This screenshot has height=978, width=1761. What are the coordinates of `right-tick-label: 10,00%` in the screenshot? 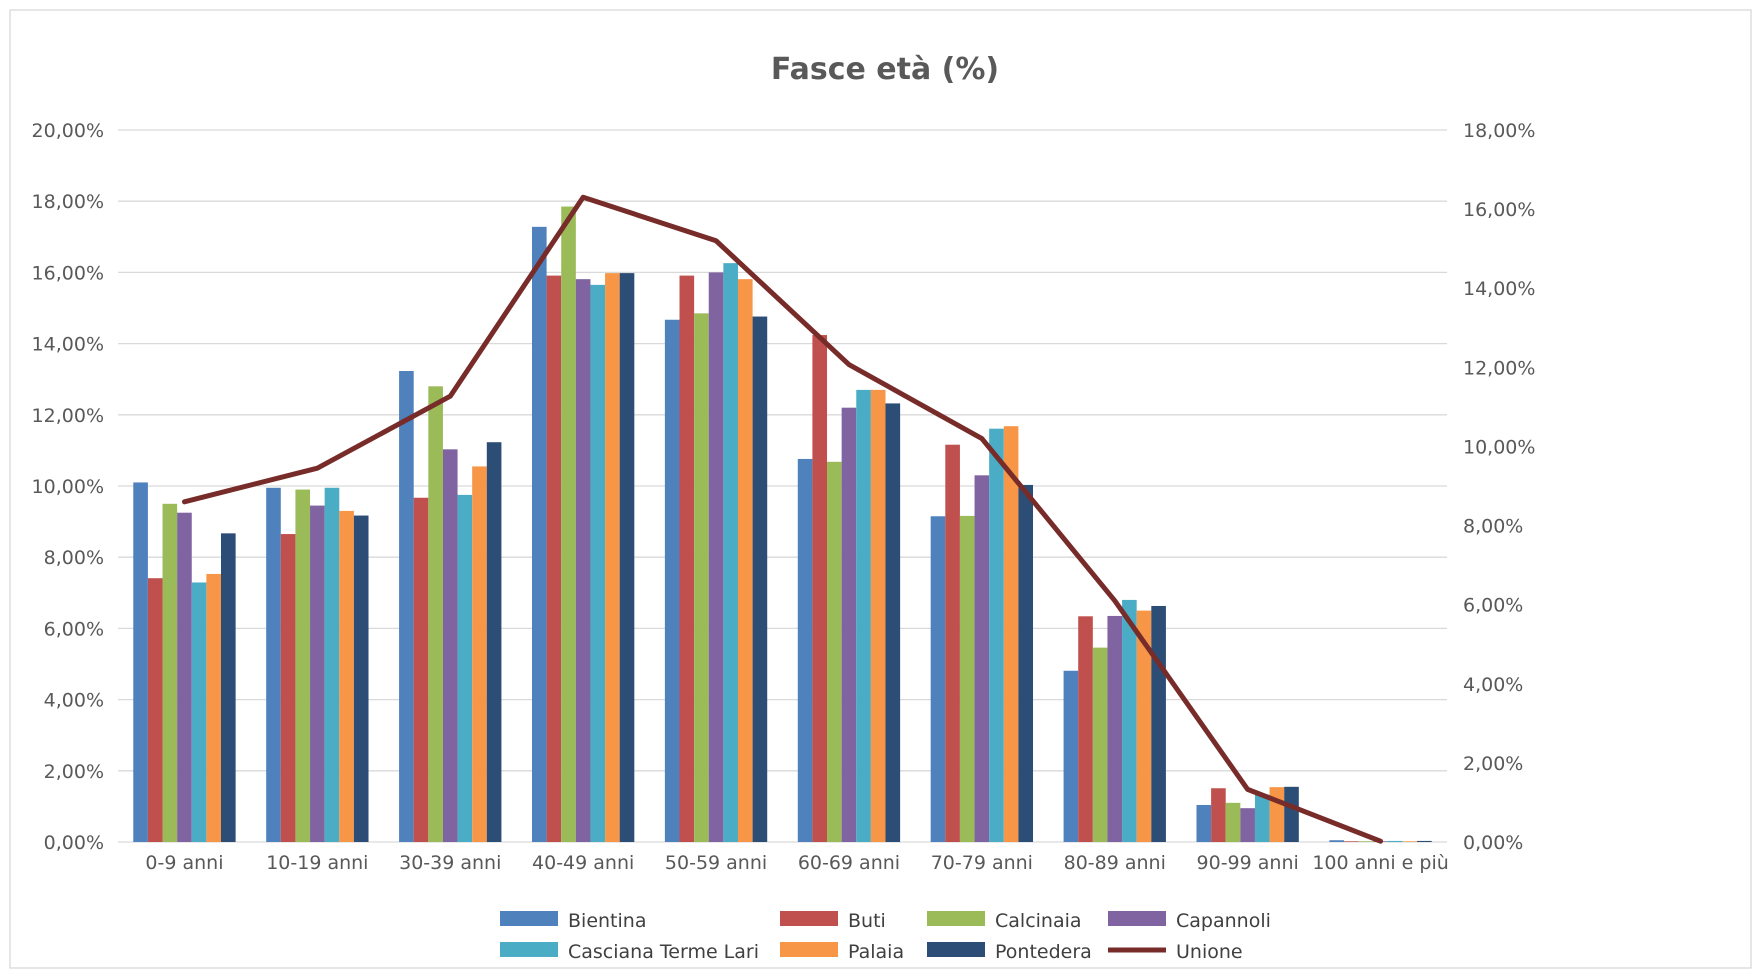 It's located at (1499, 447).